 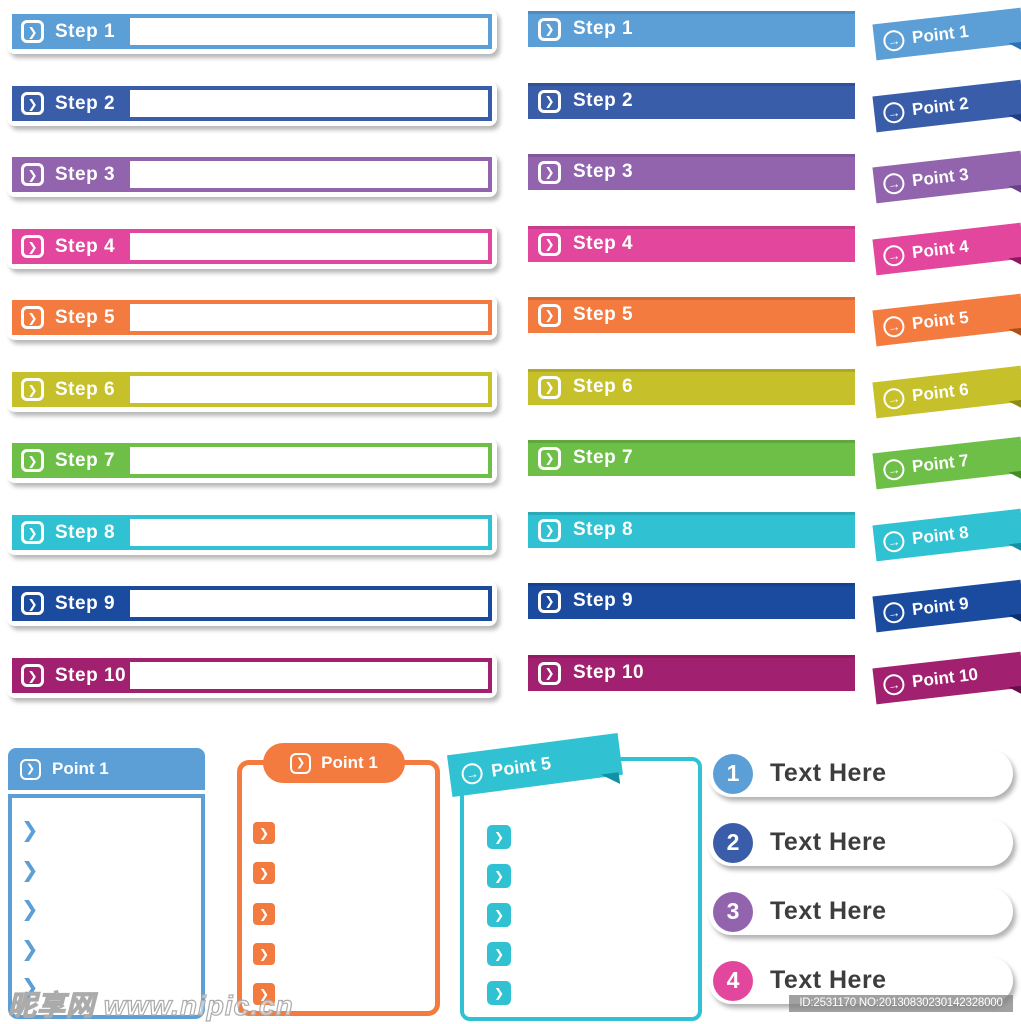 What do you see at coordinates (521, 766) in the screenshot?
I see `point-box-title: Point 5` at bounding box center [521, 766].